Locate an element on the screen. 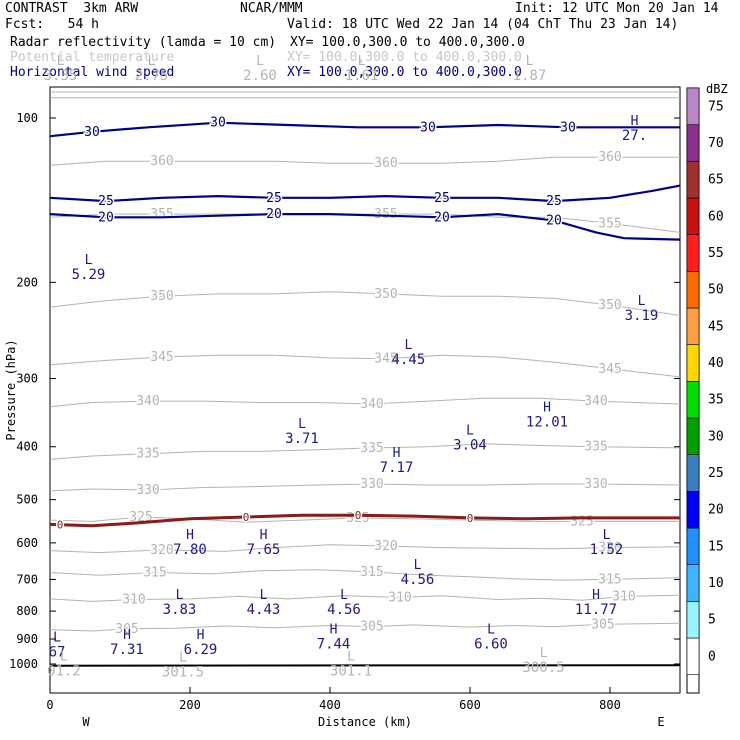 The width and height of the screenshot is (740, 740). extremum-low: L2.60 is located at coordinates (260, 69).